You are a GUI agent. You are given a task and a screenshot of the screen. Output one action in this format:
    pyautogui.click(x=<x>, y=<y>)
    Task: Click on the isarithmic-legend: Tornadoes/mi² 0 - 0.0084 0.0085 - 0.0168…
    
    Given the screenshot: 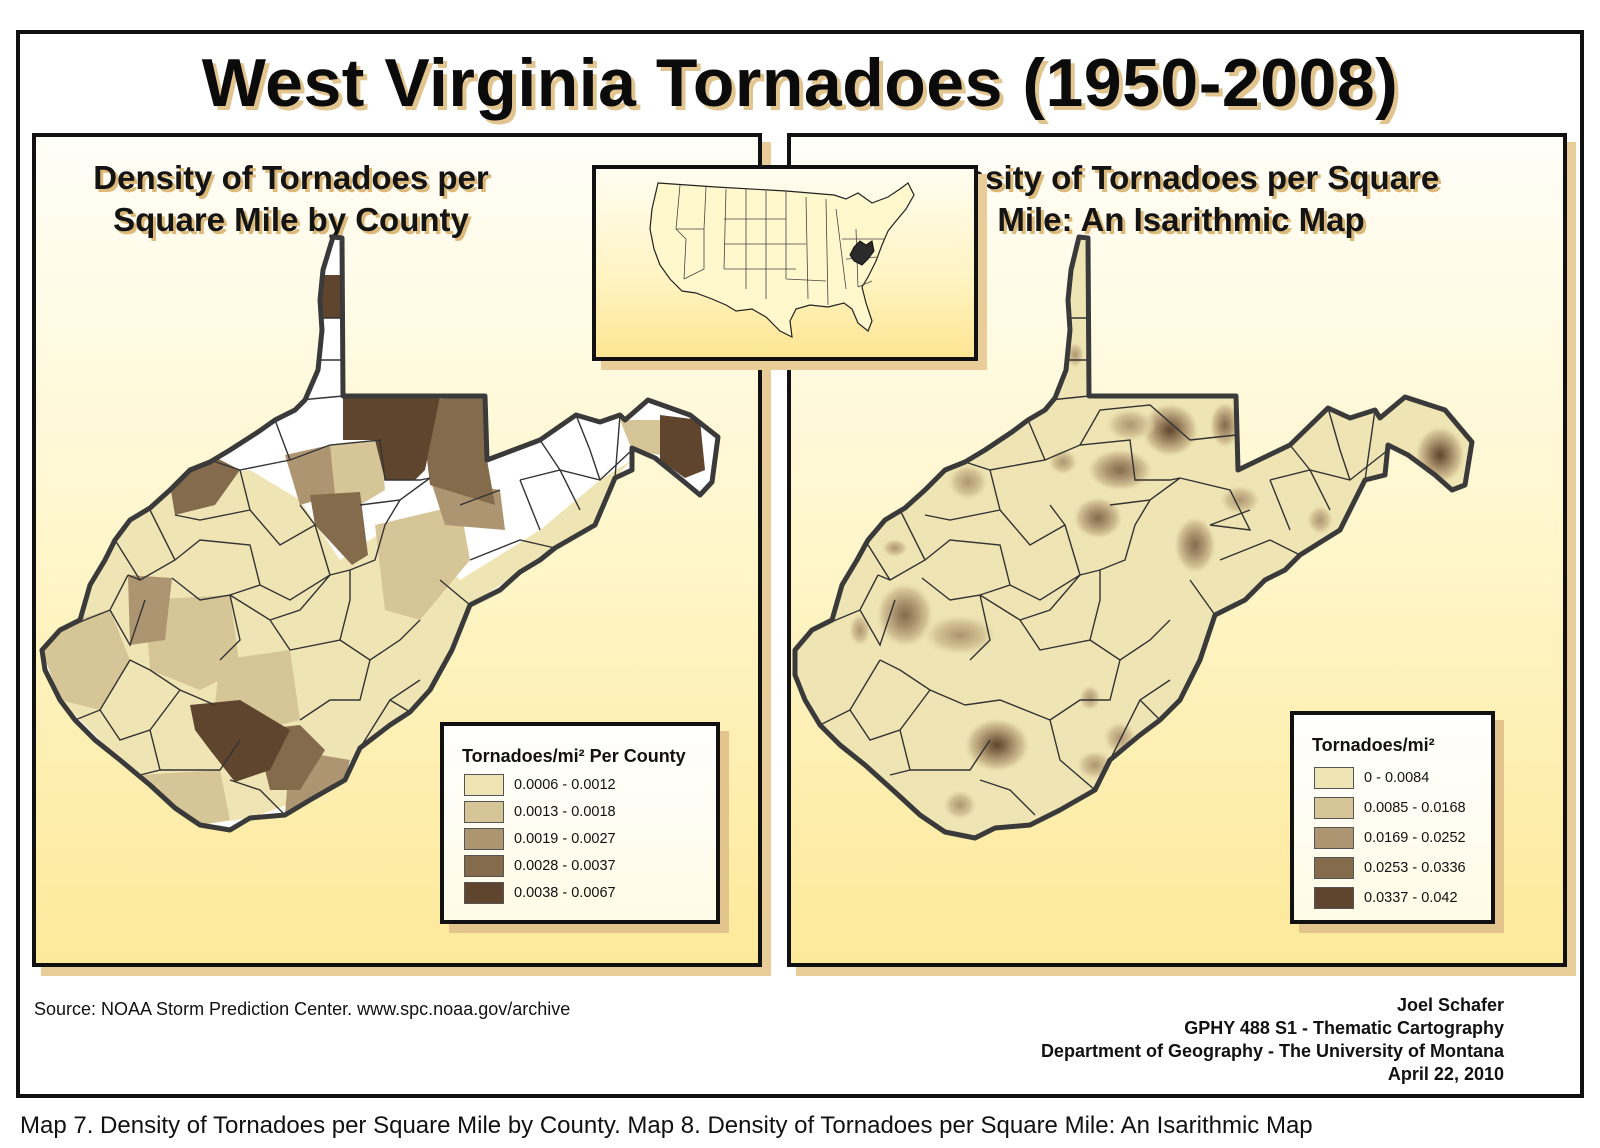 What is the action you would take?
    pyautogui.click(x=1392, y=817)
    